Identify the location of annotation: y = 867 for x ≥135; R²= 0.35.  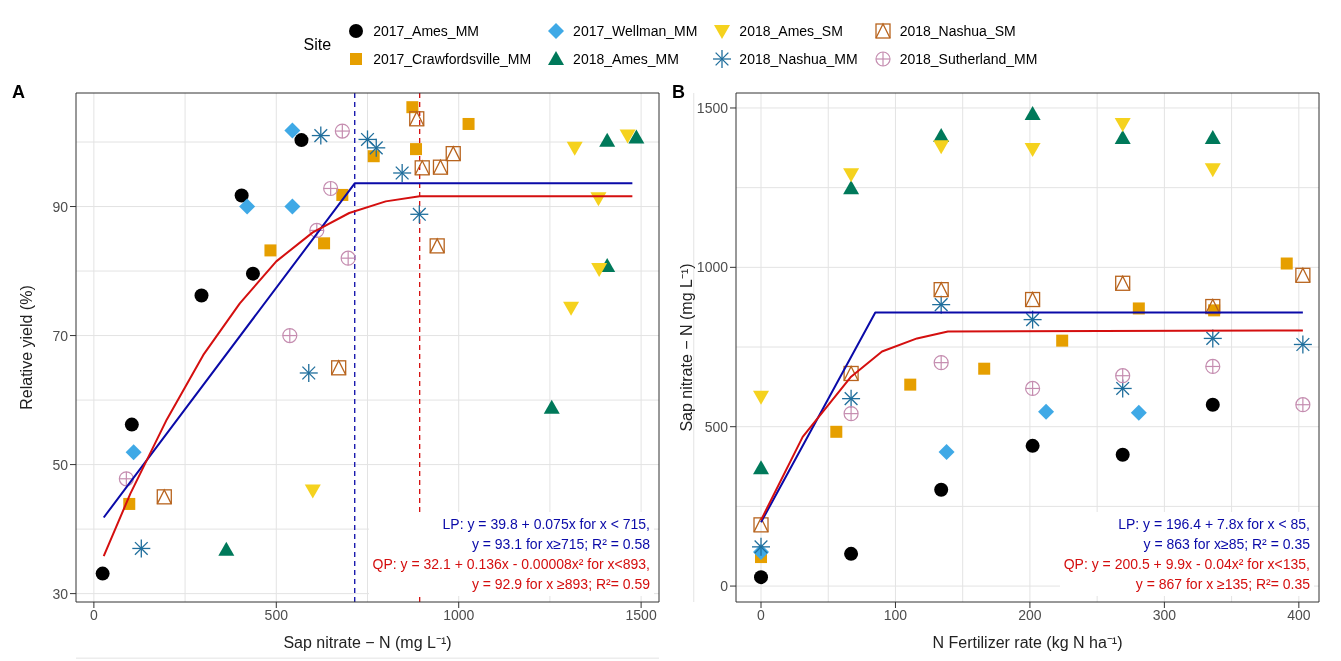
(1222, 584).